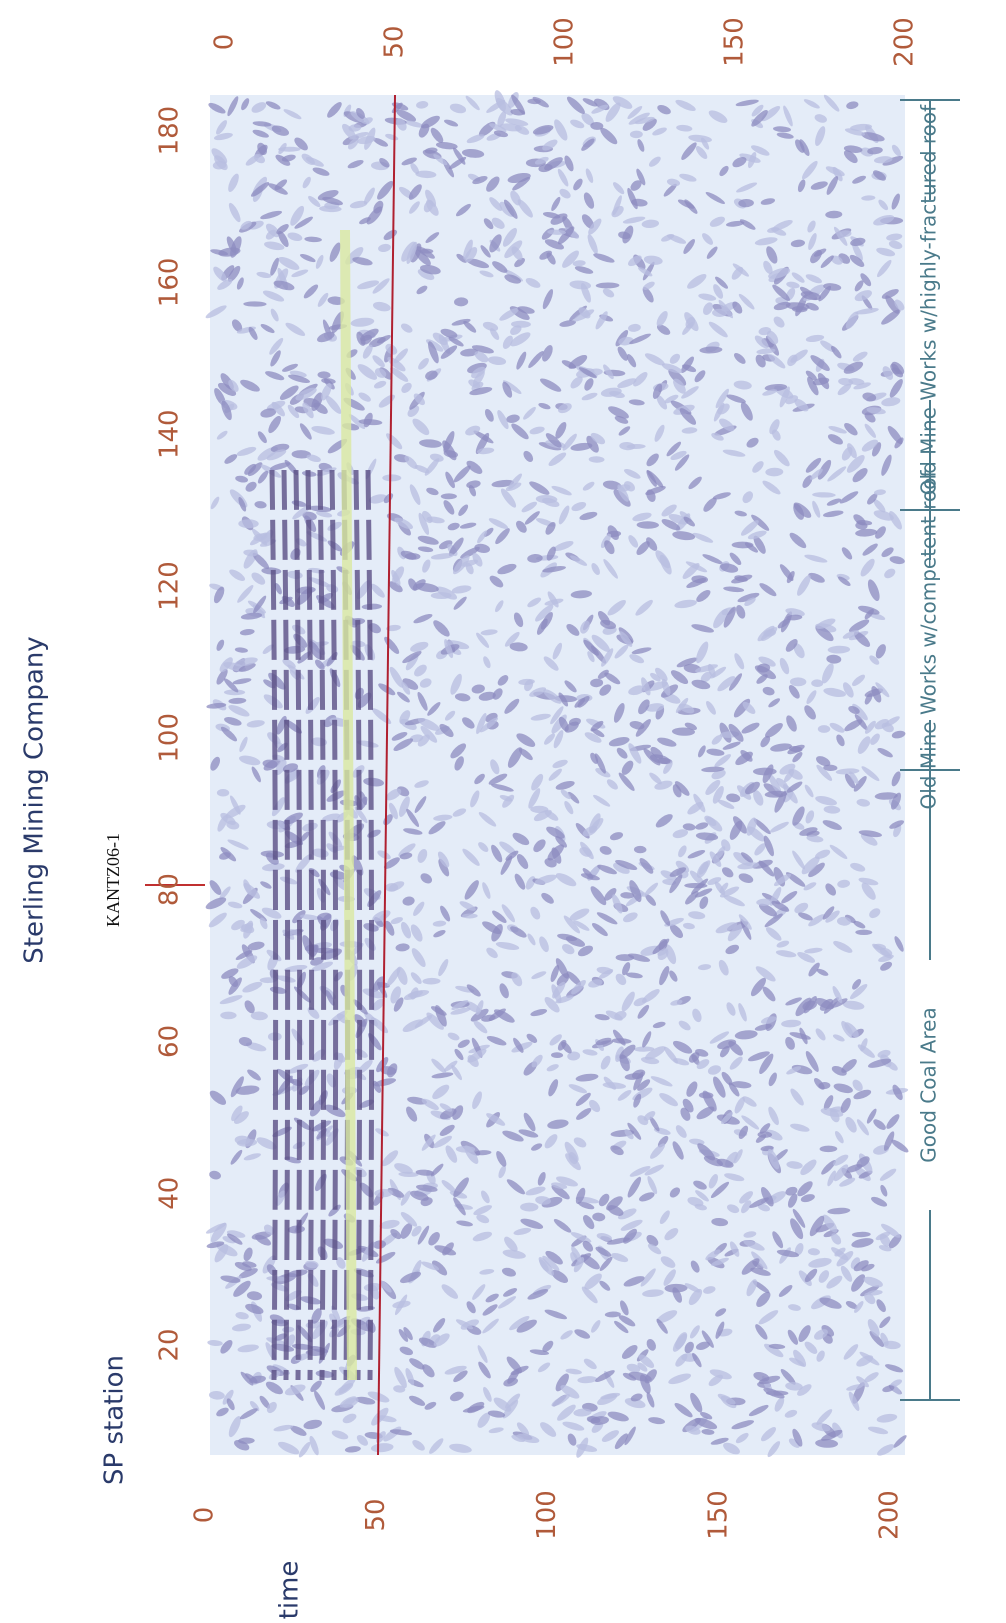 The height and width of the screenshot is (1623, 1006). What do you see at coordinates (286, 925) in the screenshot?
I see `reflector` at bounding box center [286, 925].